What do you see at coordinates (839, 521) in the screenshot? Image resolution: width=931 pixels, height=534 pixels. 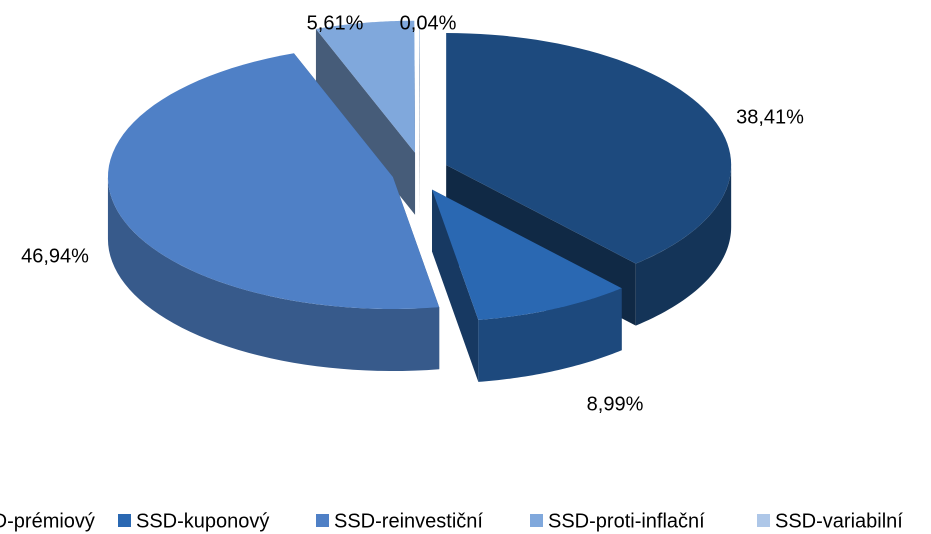 I see `legend-label: SSD-variabilní` at bounding box center [839, 521].